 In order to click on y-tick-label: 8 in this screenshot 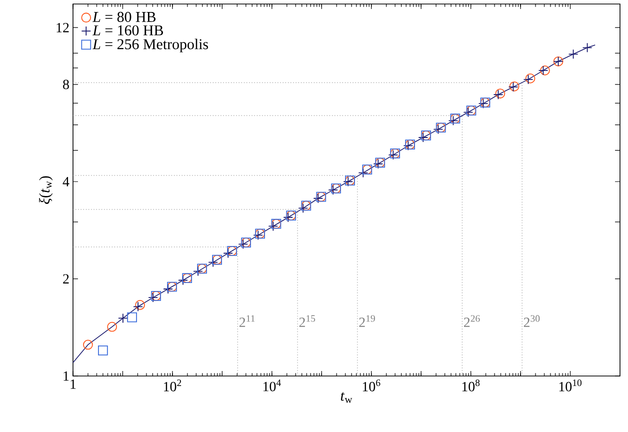, I will do `click(66, 85)`.